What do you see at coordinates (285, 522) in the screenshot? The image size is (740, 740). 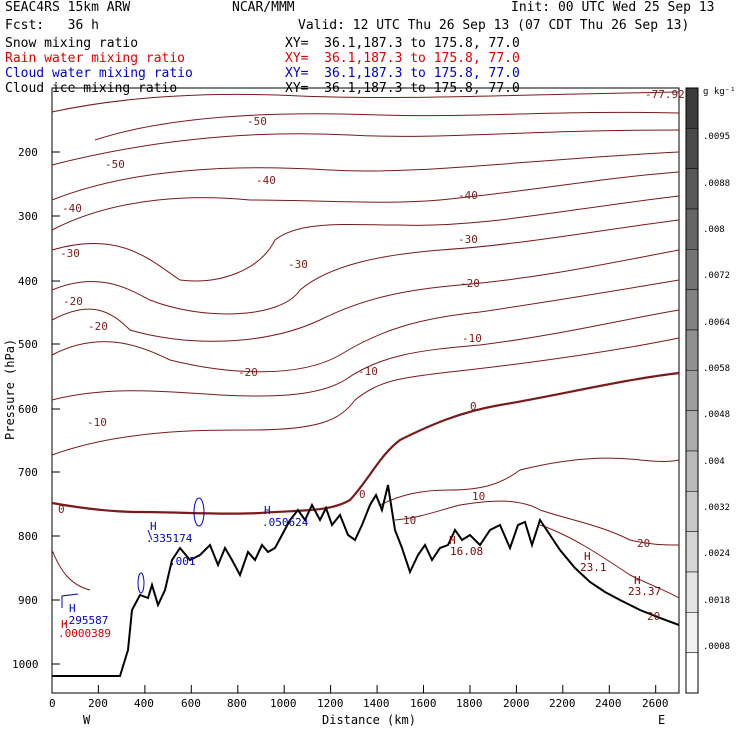 I see `maxima-value: .050624` at bounding box center [285, 522].